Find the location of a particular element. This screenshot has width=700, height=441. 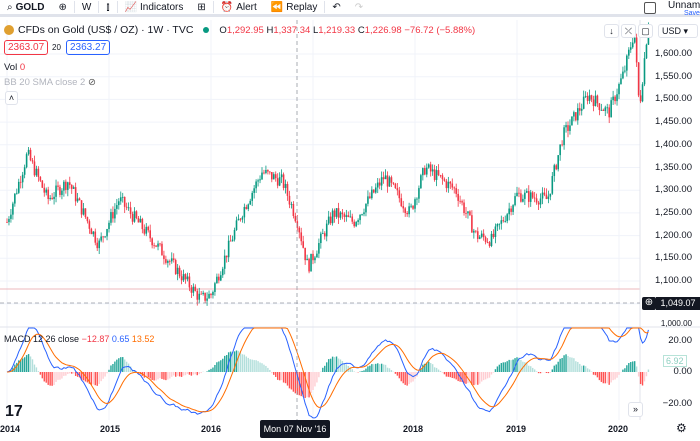

chart-type-button: ⫾ is located at coordinates (107, 7).